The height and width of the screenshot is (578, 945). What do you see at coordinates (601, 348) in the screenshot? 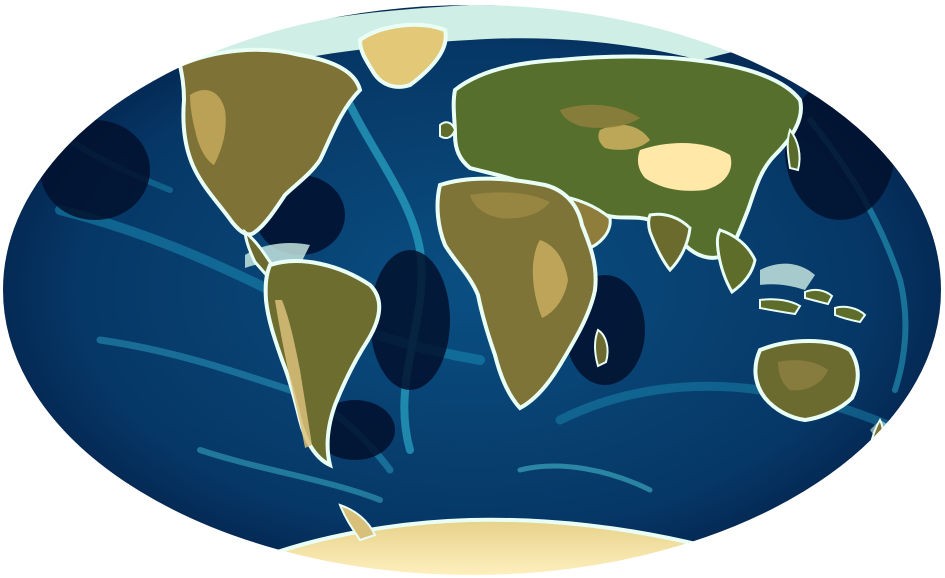
I see `madagascar-landmass` at bounding box center [601, 348].